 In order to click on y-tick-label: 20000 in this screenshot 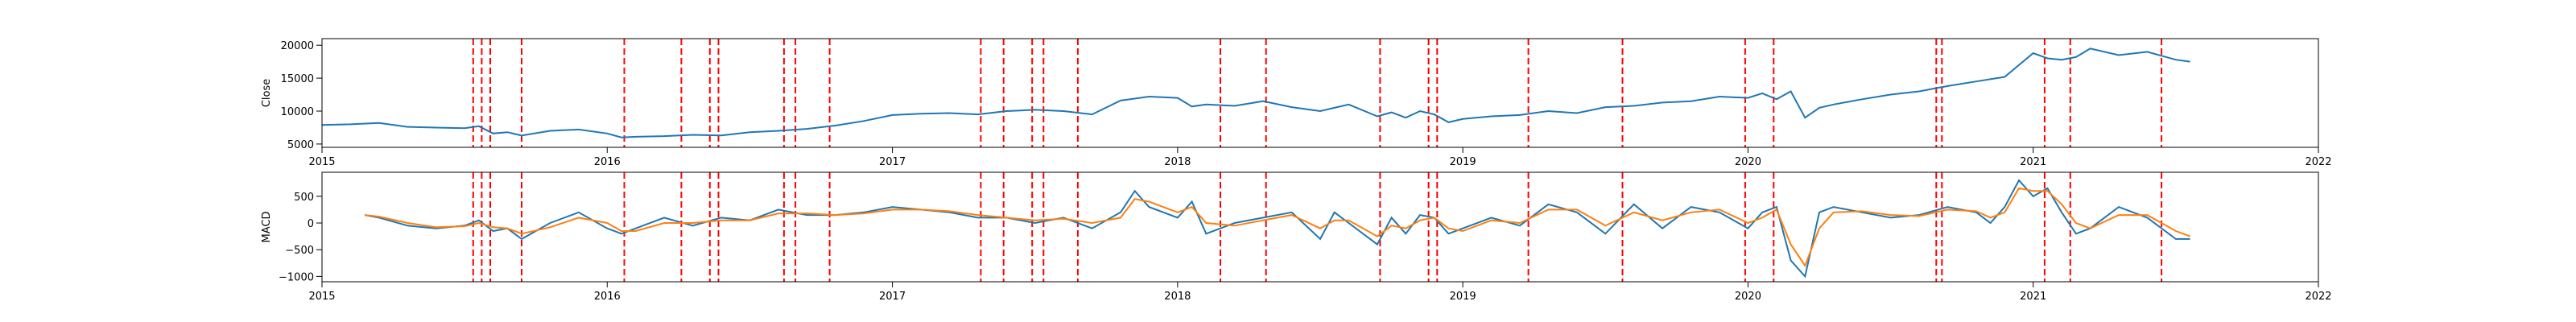, I will do `click(297, 46)`.